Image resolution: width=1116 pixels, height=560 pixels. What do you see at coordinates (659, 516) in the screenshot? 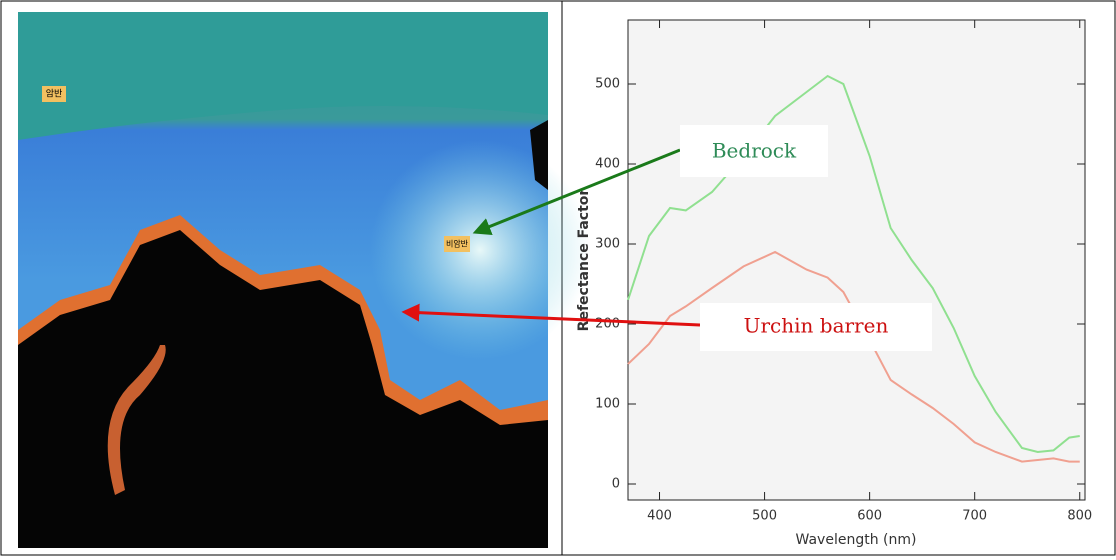
I see `x-tick-label: 400` at bounding box center [659, 516].